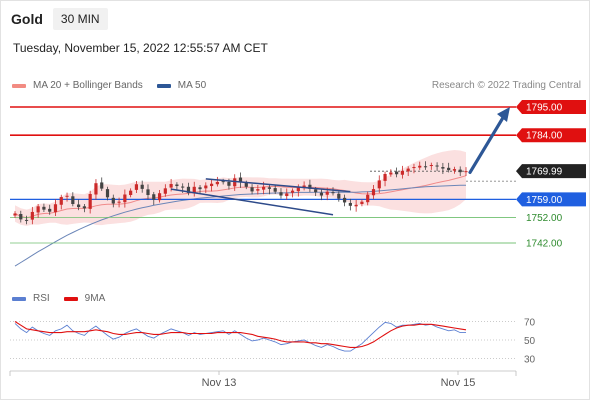  Describe the element at coordinates (530, 360) in the screenshot. I see `rsi-tick-label: 30` at that location.